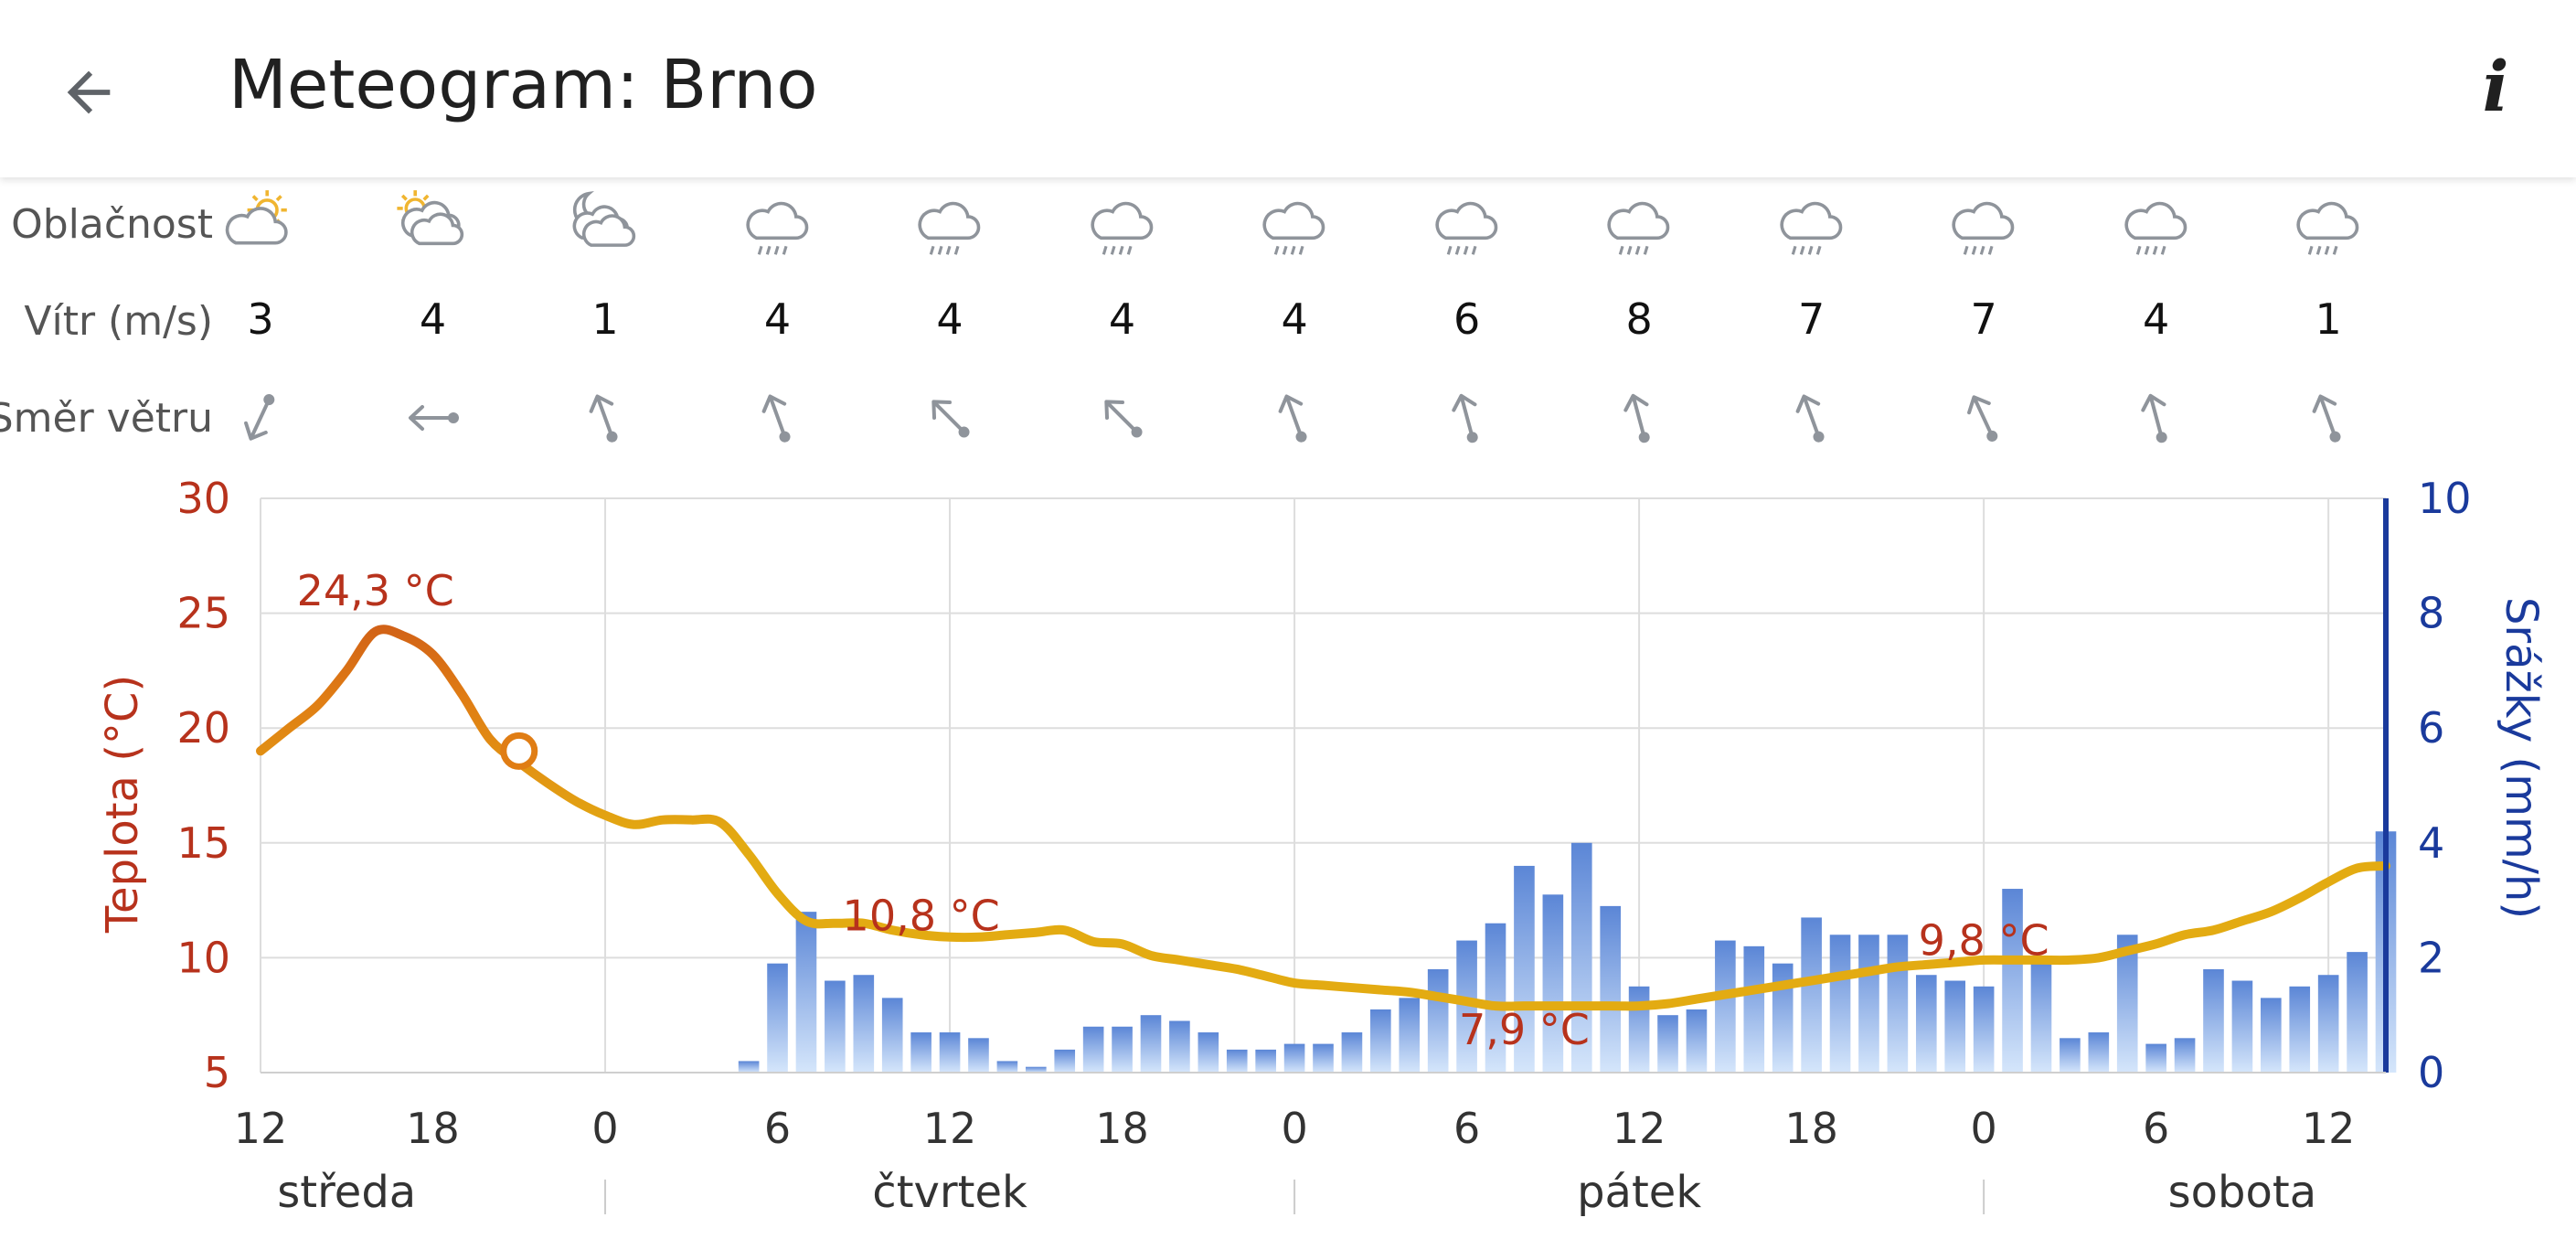 The image size is (2576, 1239). I want to click on cloudiness-row-label: Oblačnost, so click(112, 225).